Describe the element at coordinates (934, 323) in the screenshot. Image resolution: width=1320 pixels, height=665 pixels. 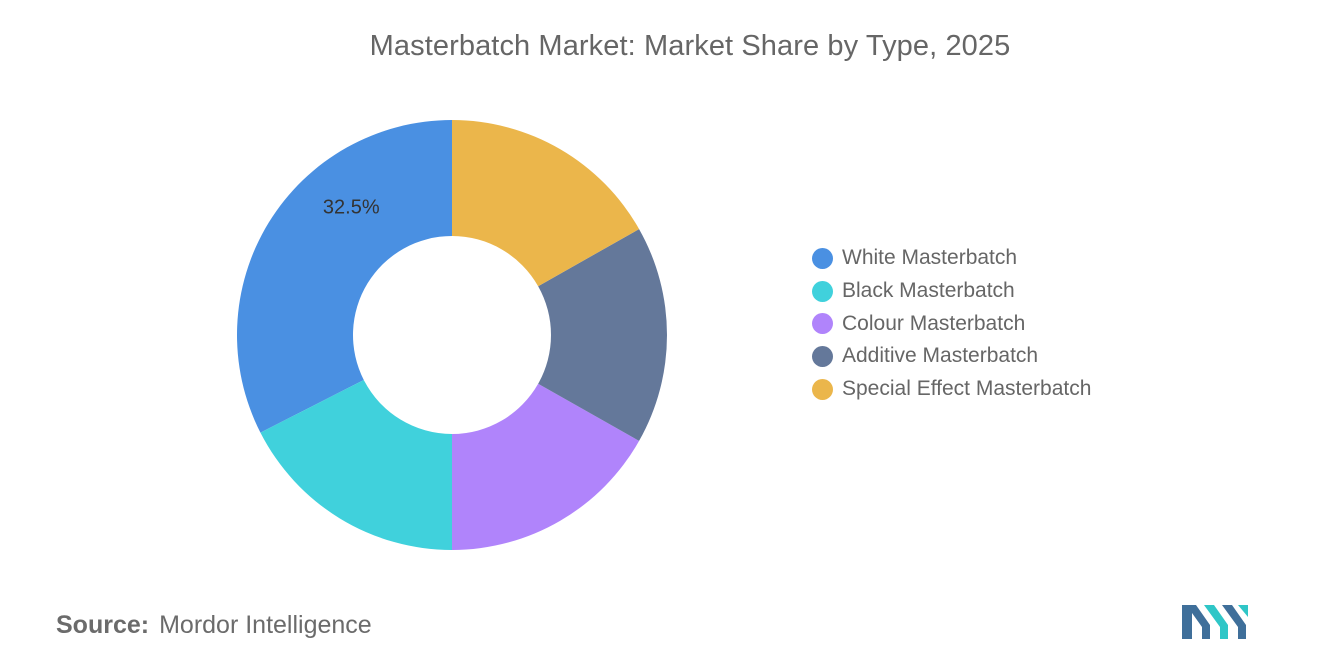
I see `legend-label: Colour Masterbatch` at that location.